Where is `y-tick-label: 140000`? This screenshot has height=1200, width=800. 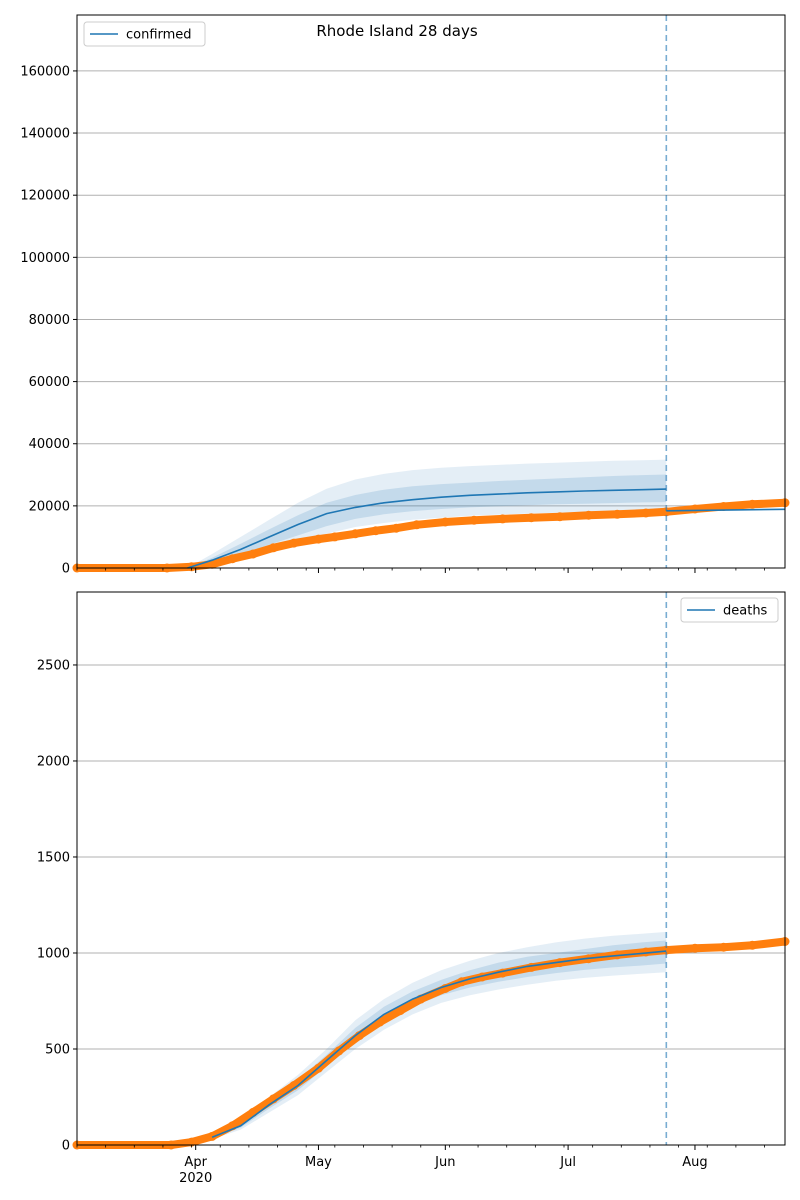
y-tick-label: 140000 is located at coordinates (45, 134).